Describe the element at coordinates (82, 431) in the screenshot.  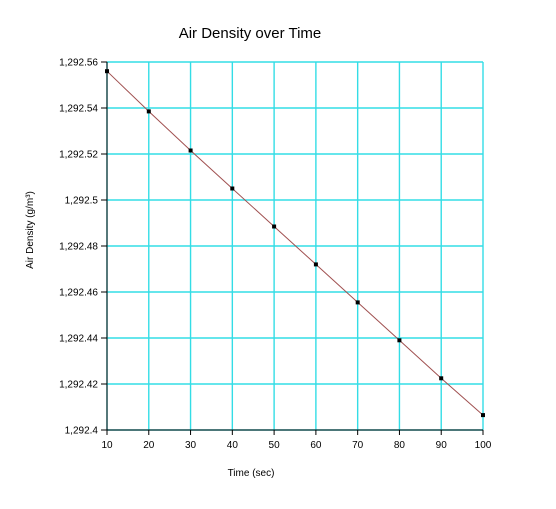
I see `y-tick-label: 1,292.4` at that location.